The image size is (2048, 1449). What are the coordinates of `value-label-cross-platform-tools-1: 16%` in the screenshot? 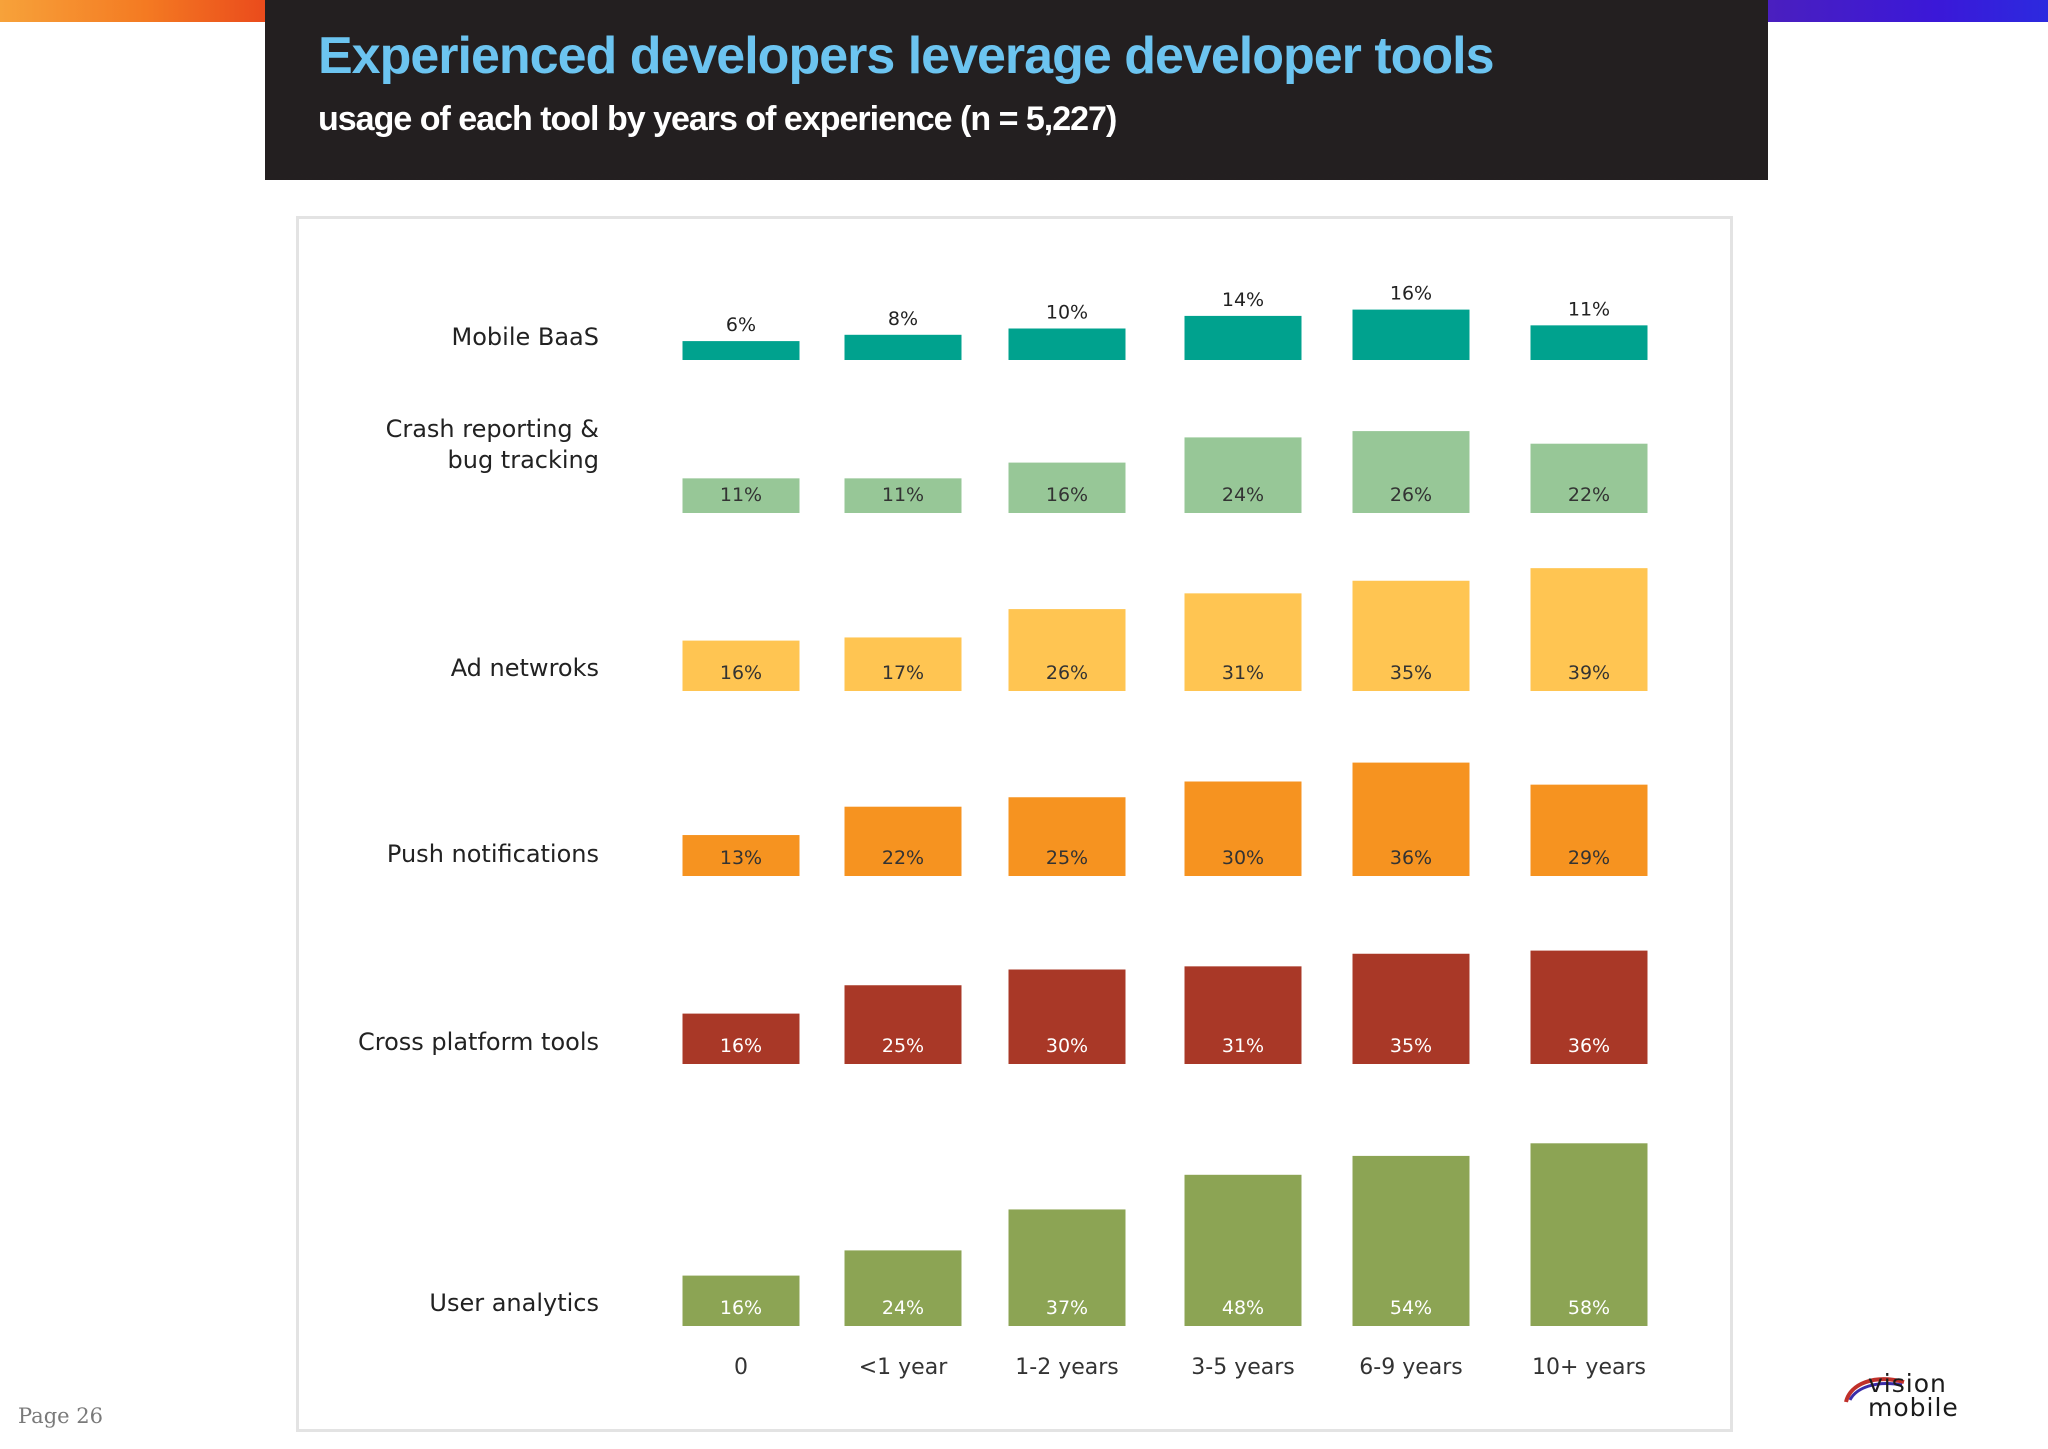 It's located at (741, 1046).